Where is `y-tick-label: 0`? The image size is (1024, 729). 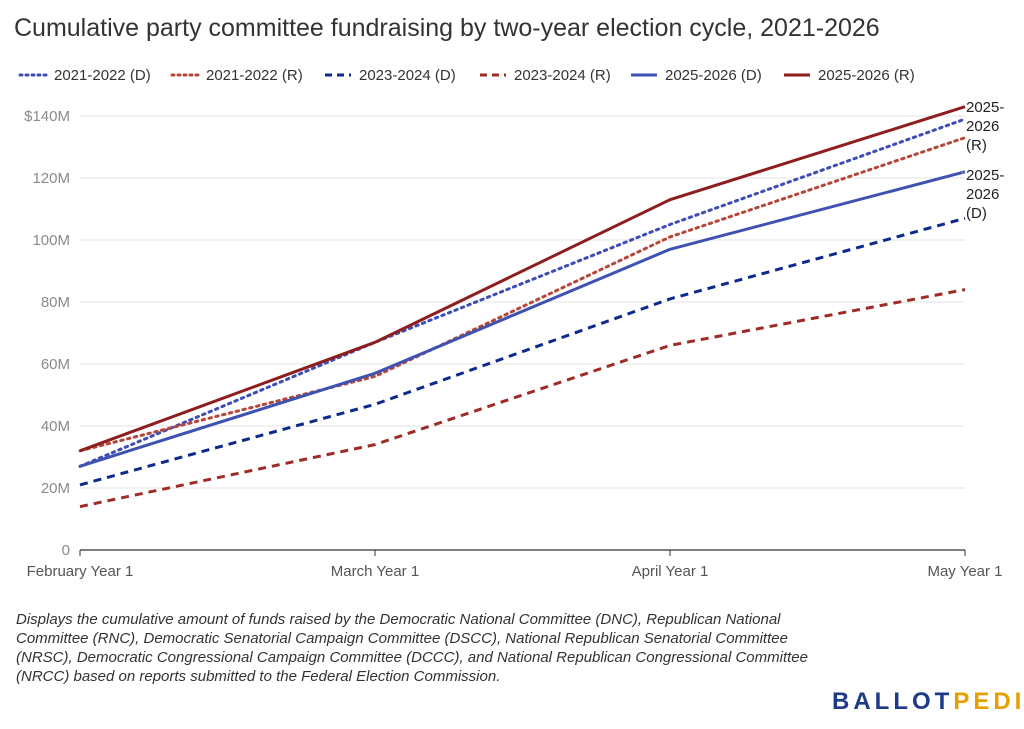
y-tick-label: 0 is located at coordinates (66, 550).